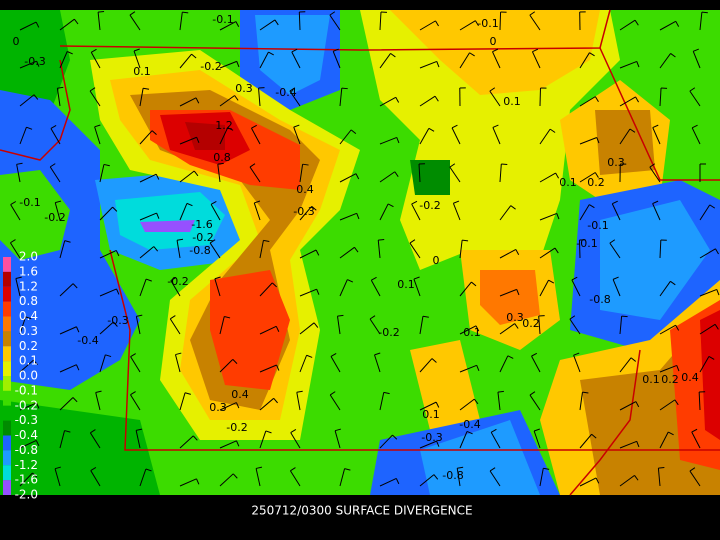  Describe the element at coordinates (28, 346) in the screenshot. I see `legend-label: 0.2` at that location.